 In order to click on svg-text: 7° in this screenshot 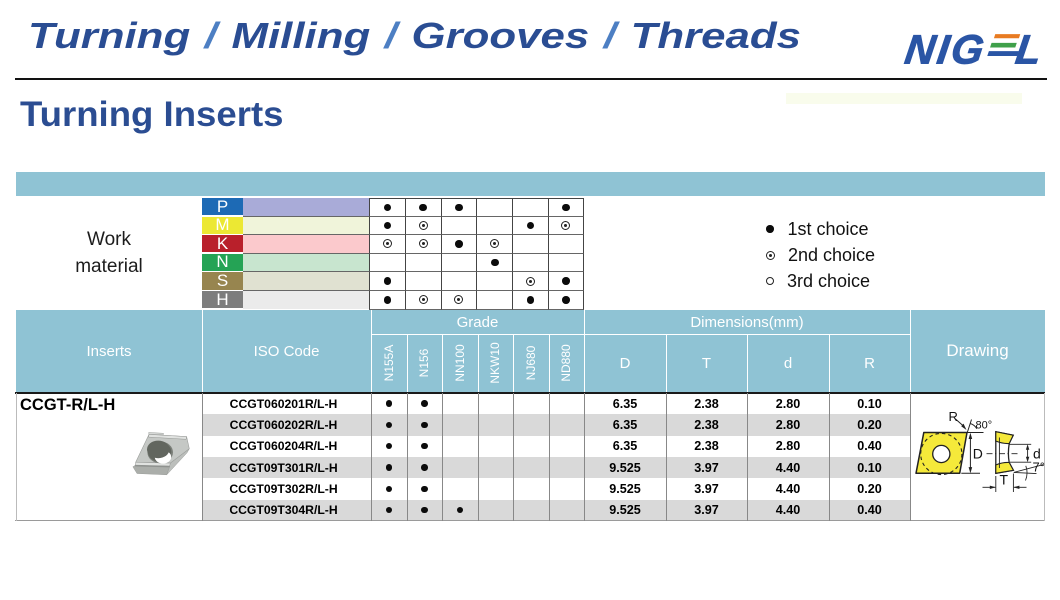, I will do `click(1039, 467)`.